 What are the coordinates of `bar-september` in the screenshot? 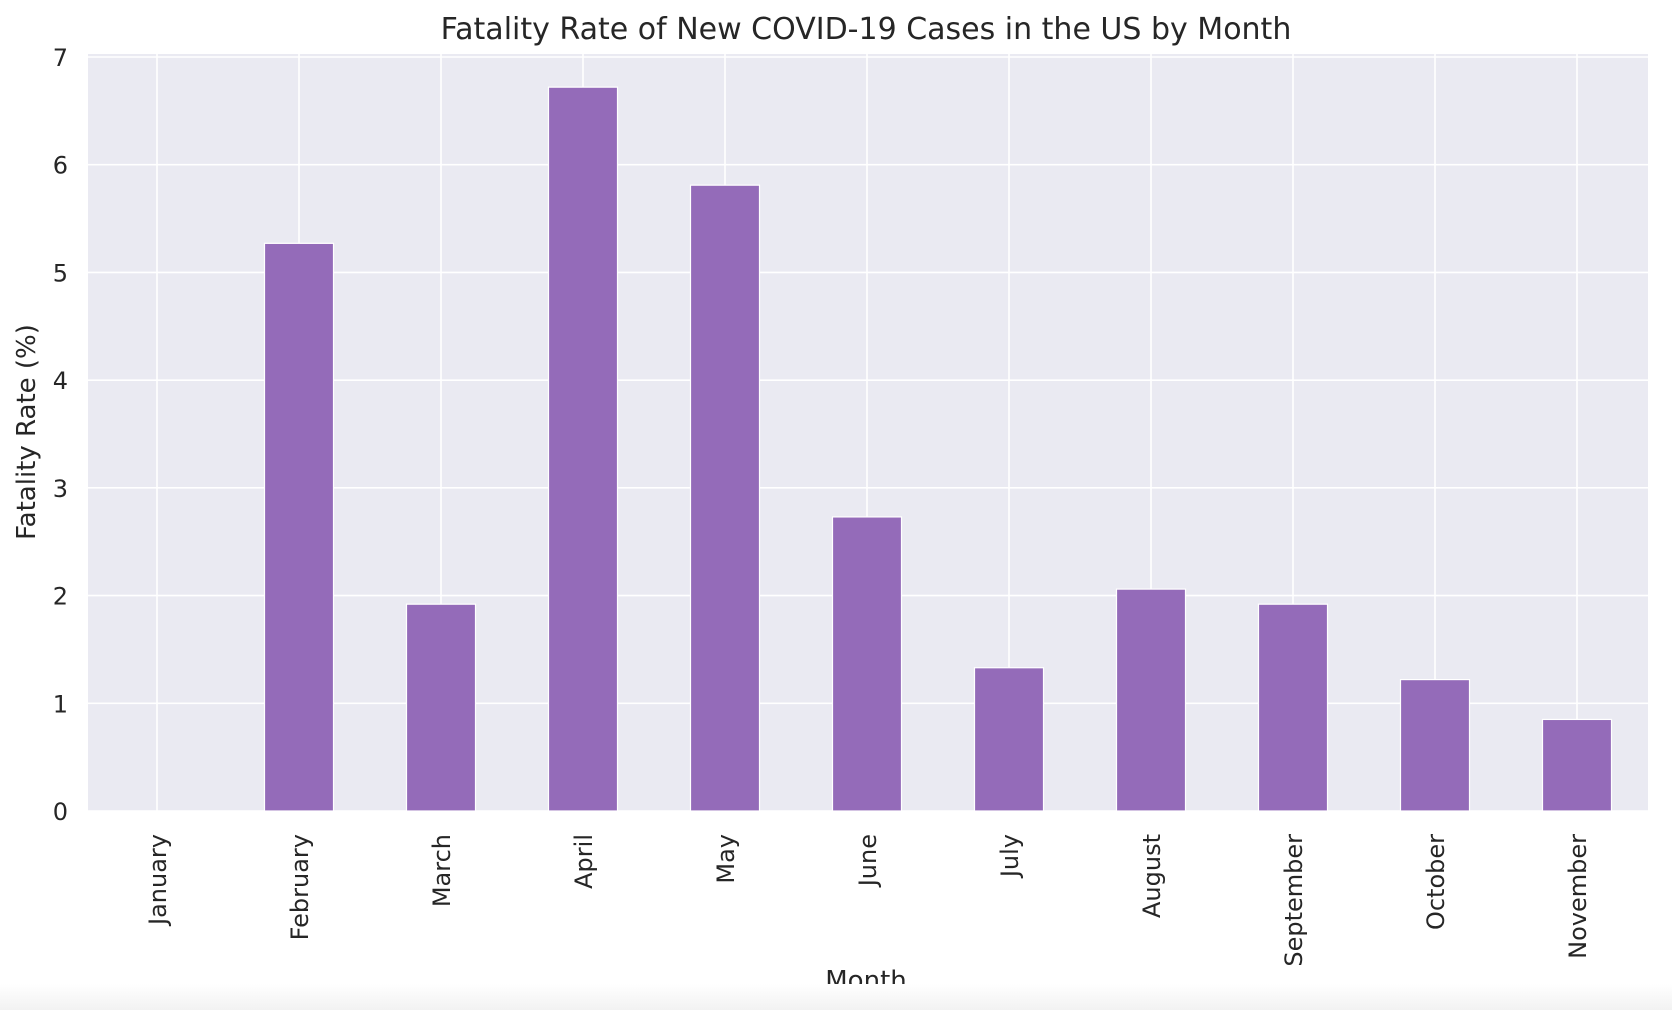 It's located at (1293, 707).